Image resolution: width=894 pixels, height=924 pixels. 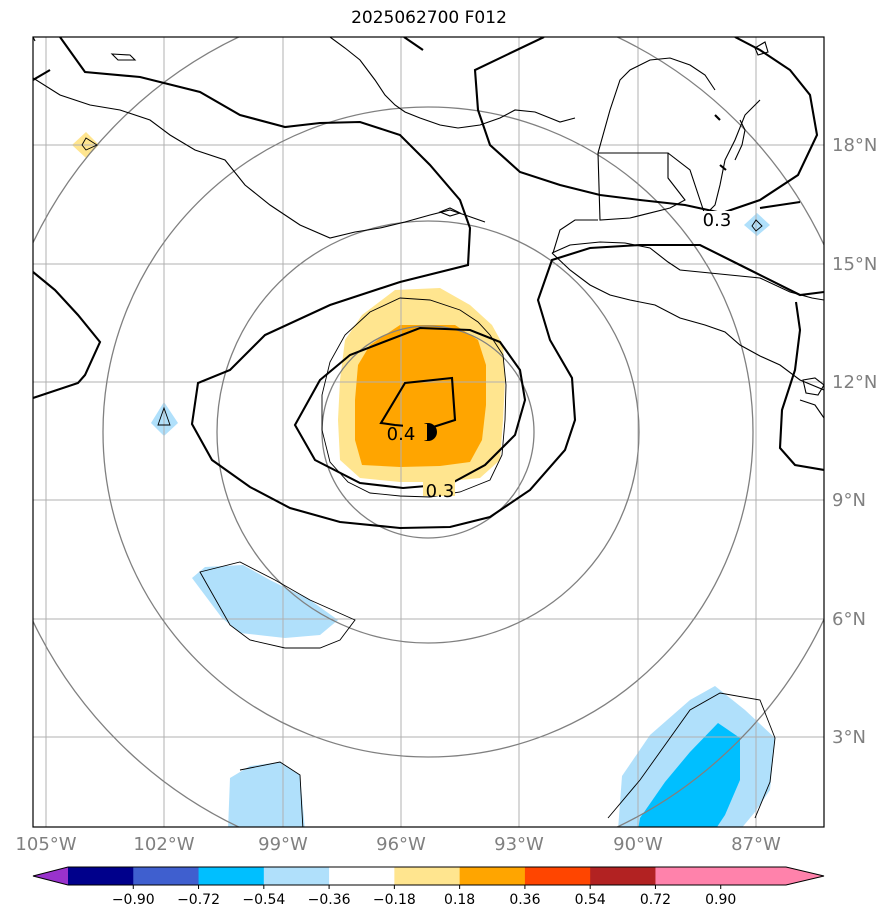 I want to click on colorbar-outline, so click(x=428, y=876).